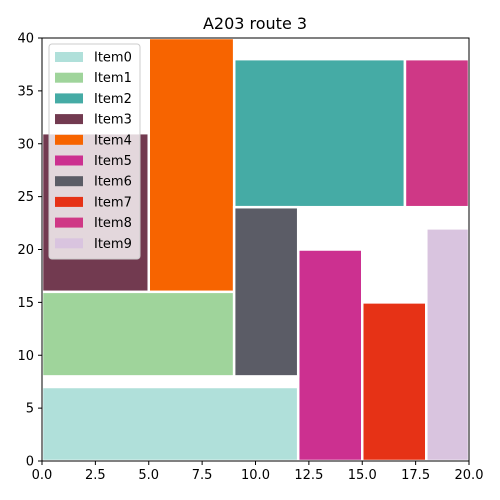  Describe the element at coordinates (415, 475) in the screenshot. I see `x-tick-label: 17.5` at that location.